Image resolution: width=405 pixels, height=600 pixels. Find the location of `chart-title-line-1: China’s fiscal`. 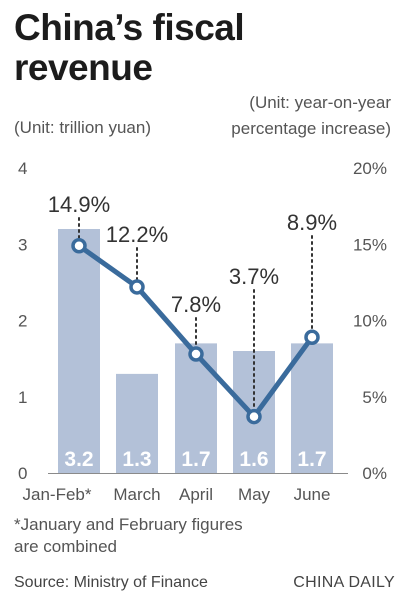

chart-title-line-1: China’s fiscal is located at coordinates (129, 27).